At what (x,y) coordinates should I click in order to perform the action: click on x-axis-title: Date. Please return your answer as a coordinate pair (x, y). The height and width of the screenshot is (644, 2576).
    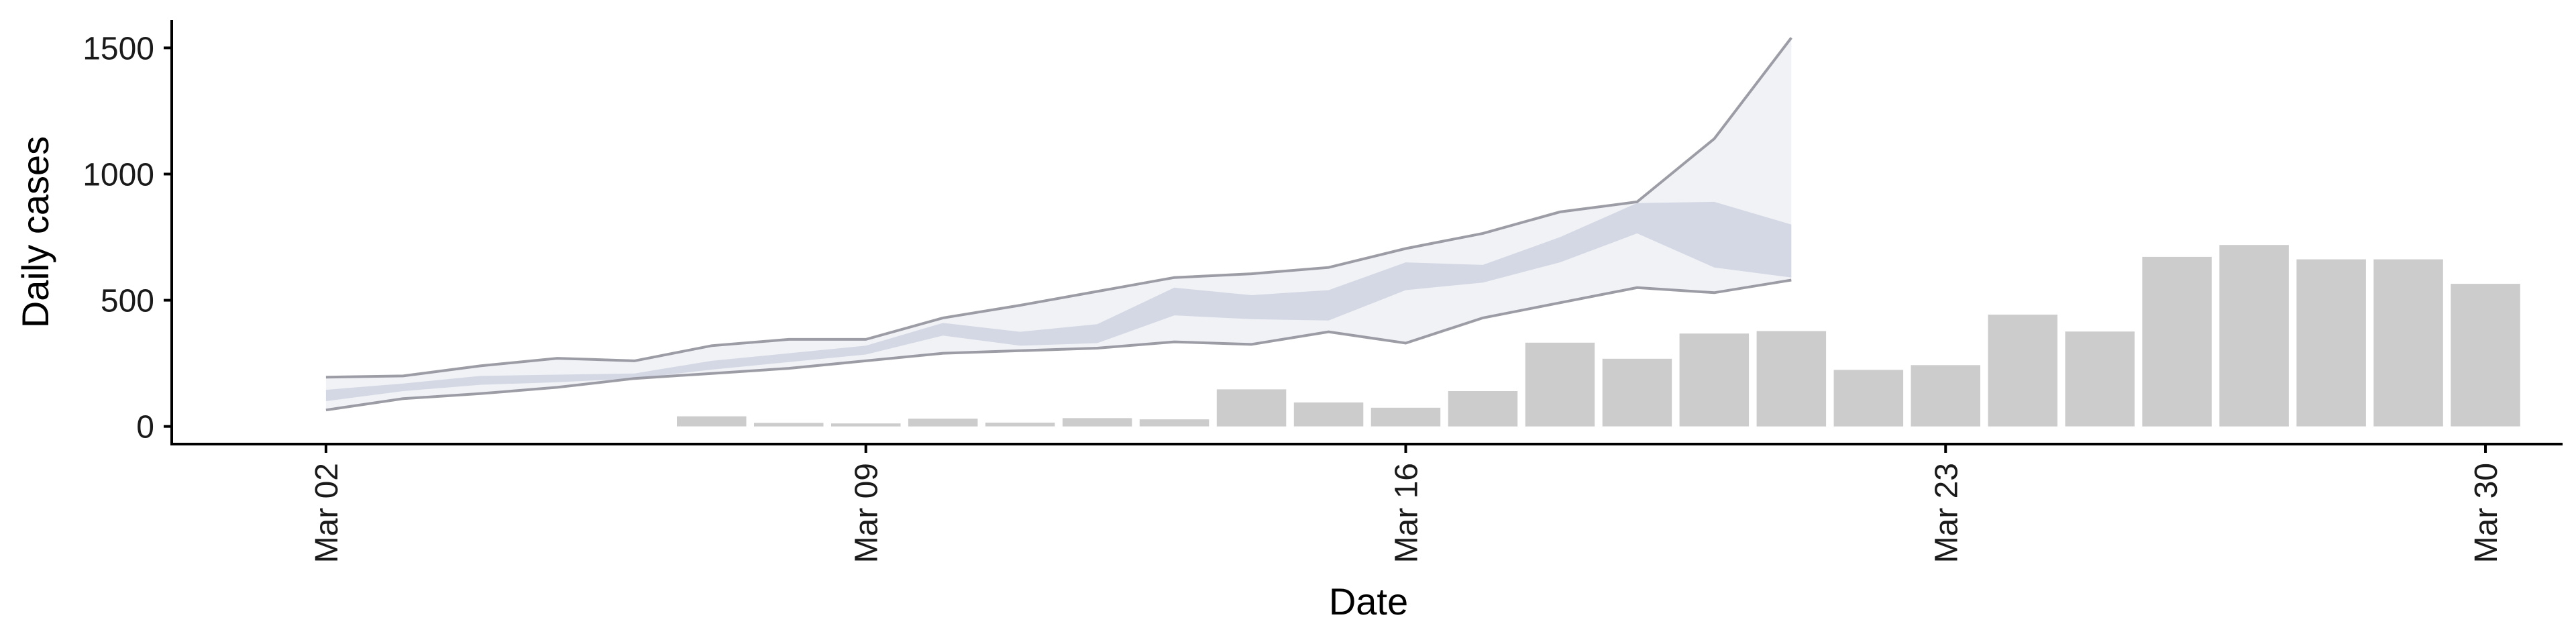
    Looking at the image, I should click on (1368, 601).